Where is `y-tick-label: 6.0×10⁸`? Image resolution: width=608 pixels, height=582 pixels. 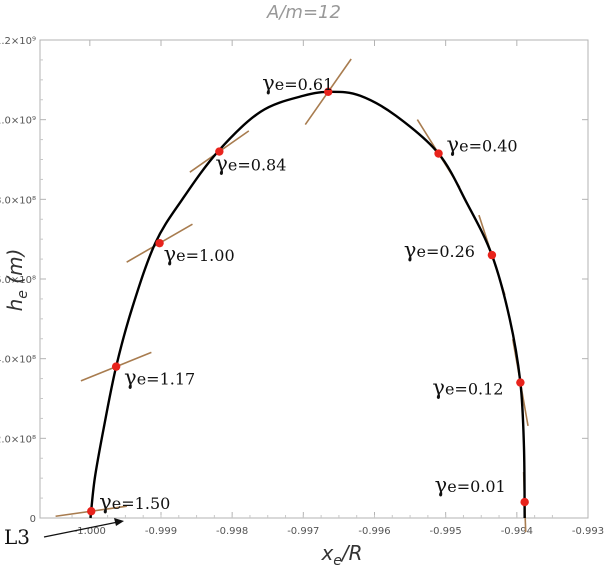
y-tick-label: 6.0×10⁸ is located at coordinates (18, 280).